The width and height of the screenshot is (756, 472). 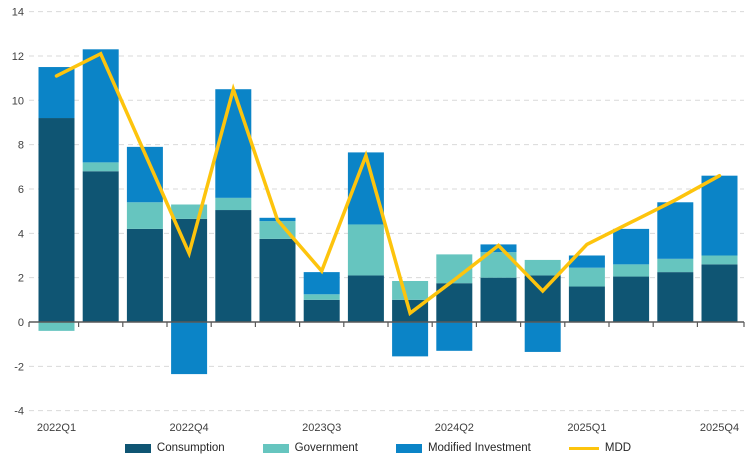 What do you see at coordinates (189, 348) in the screenshot?
I see `bar-segment-modified-investment-2022Q4` at bounding box center [189, 348].